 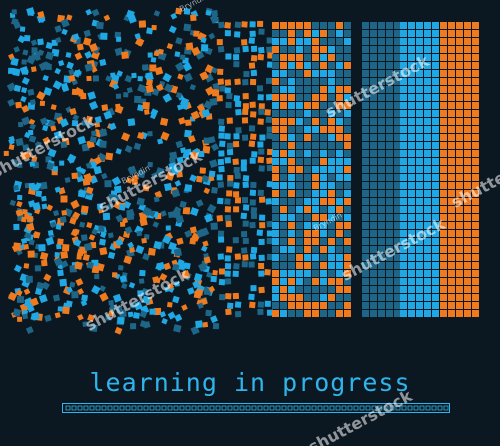 What do you see at coordinates (250, 382) in the screenshot?
I see `caption-text: learning in progress` at bounding box center [250, 382].